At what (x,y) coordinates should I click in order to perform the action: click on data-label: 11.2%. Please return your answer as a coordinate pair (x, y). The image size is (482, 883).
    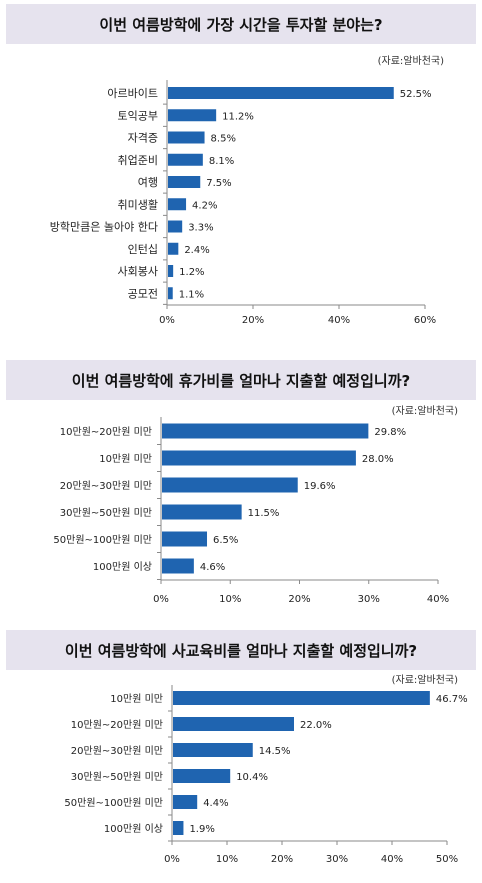
    Looking at the image, I should click on (238, 116).